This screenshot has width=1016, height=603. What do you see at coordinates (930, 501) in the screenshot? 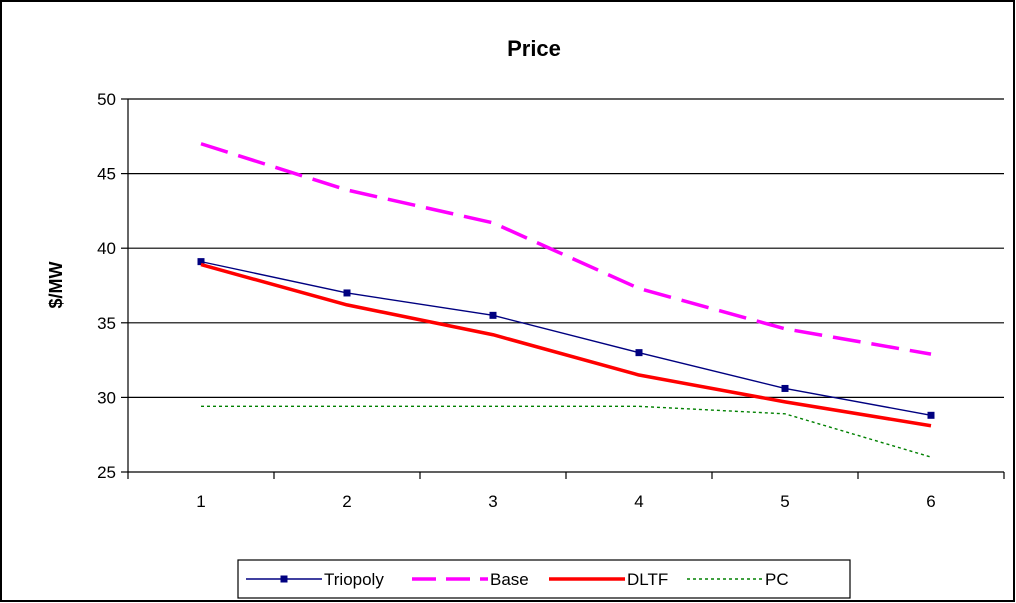
I see `x-tick-label: 6` at bounding box center [930, 501].